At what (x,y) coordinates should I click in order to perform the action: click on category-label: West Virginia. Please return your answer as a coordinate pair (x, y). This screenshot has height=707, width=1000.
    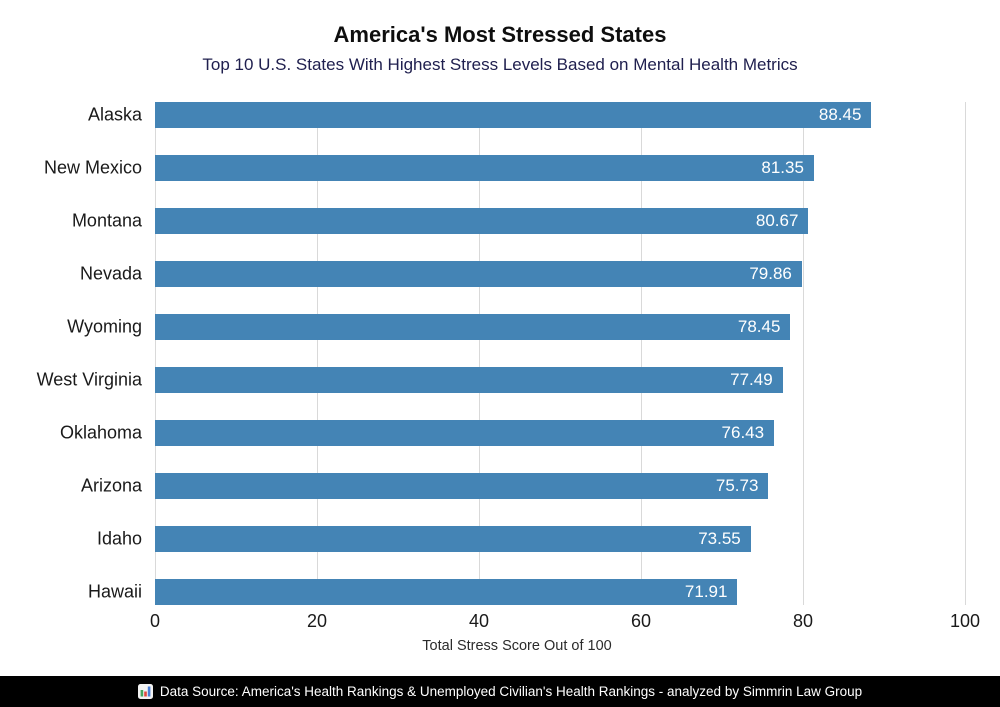
    Looking at the image, I should click on (89, 379).